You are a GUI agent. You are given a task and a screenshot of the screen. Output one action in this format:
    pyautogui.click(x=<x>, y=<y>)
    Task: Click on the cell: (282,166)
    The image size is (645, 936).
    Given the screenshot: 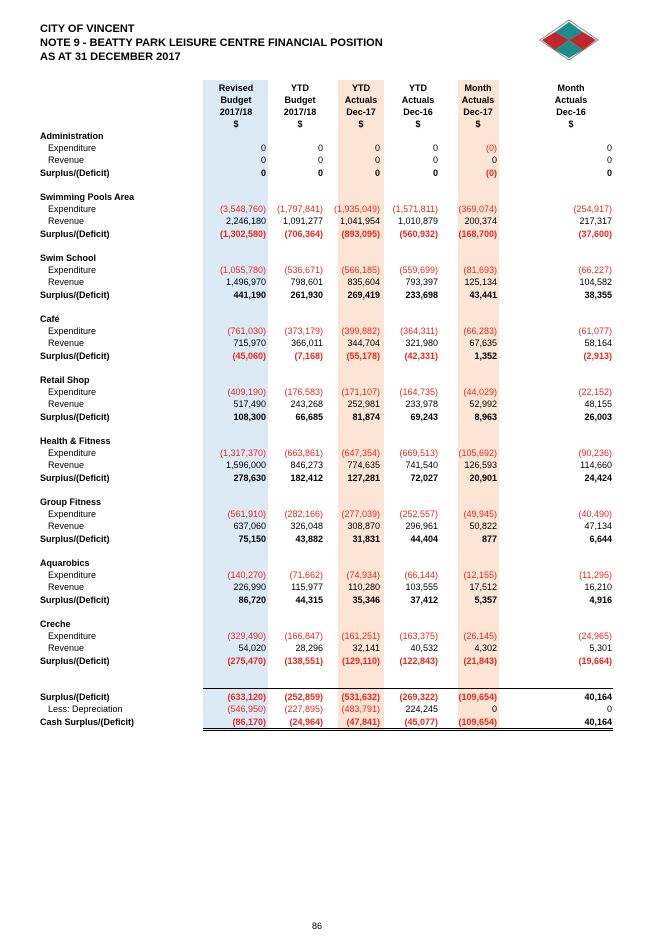 What is the action you would take?
    pyautogui.click(x=303, y=514)
    